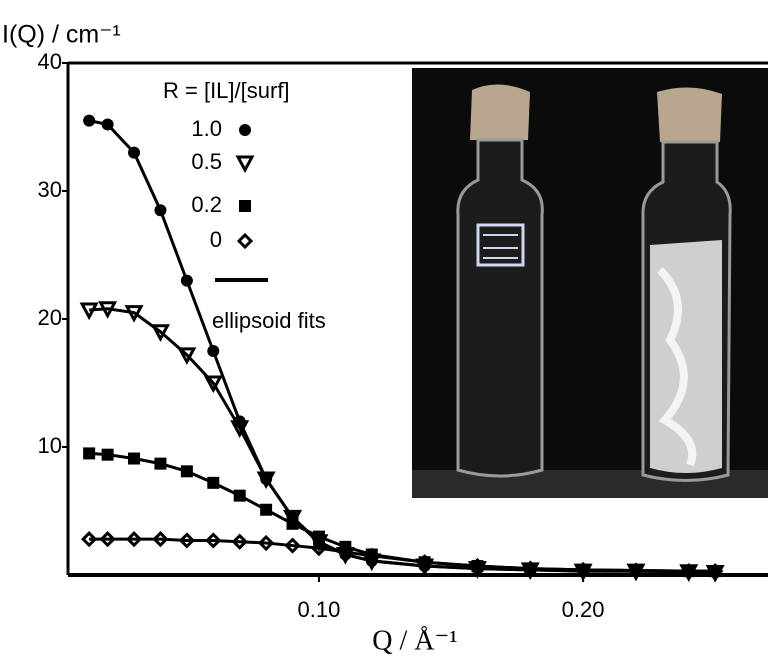 Image resolution: width=768 pixels, height=664 pixels. Describe the element at coordinates (50, 317) in the screenshot. I see `y-tick-label: 20` at that location.